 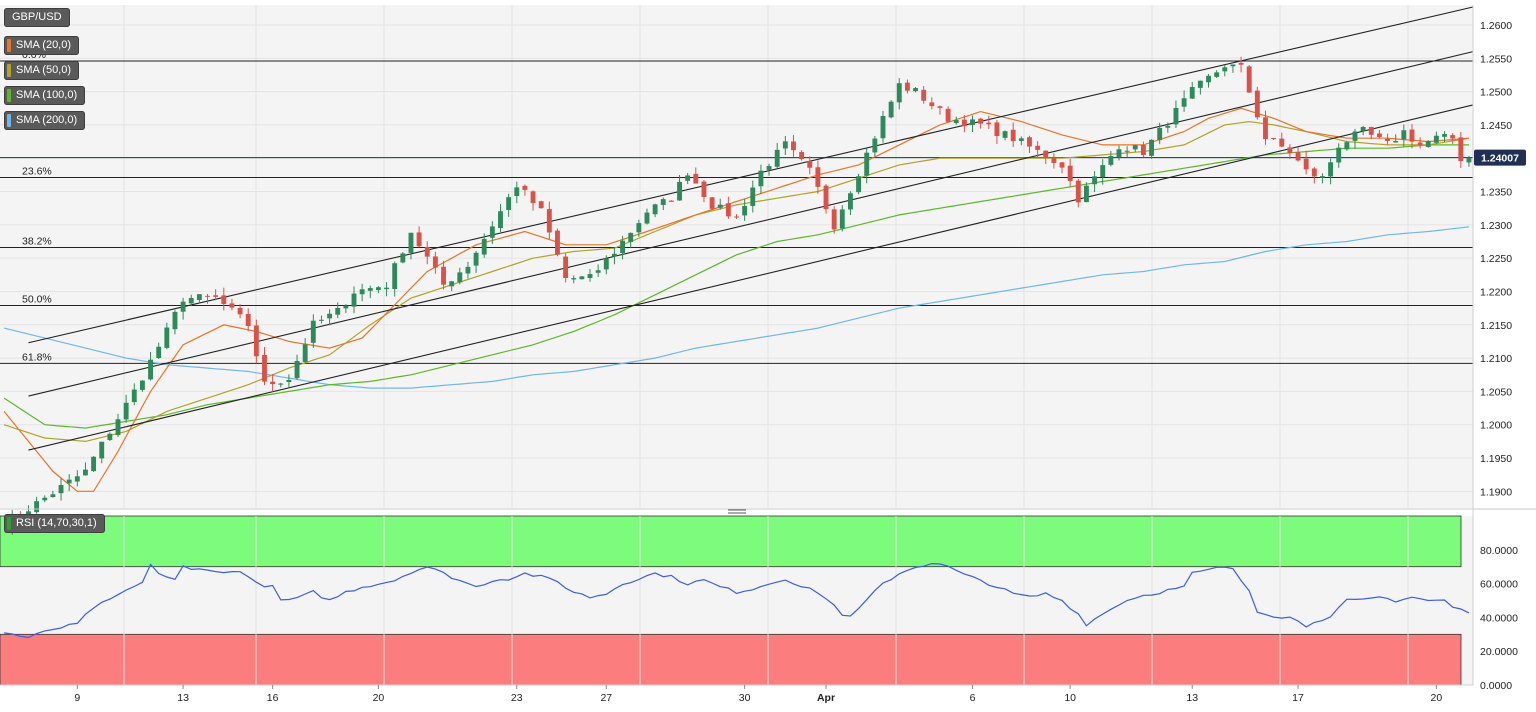 What do you see at coordinates (606, 698) in the screenshot?
I see `x-tick-label: 27` at bounding box center [606, 698].